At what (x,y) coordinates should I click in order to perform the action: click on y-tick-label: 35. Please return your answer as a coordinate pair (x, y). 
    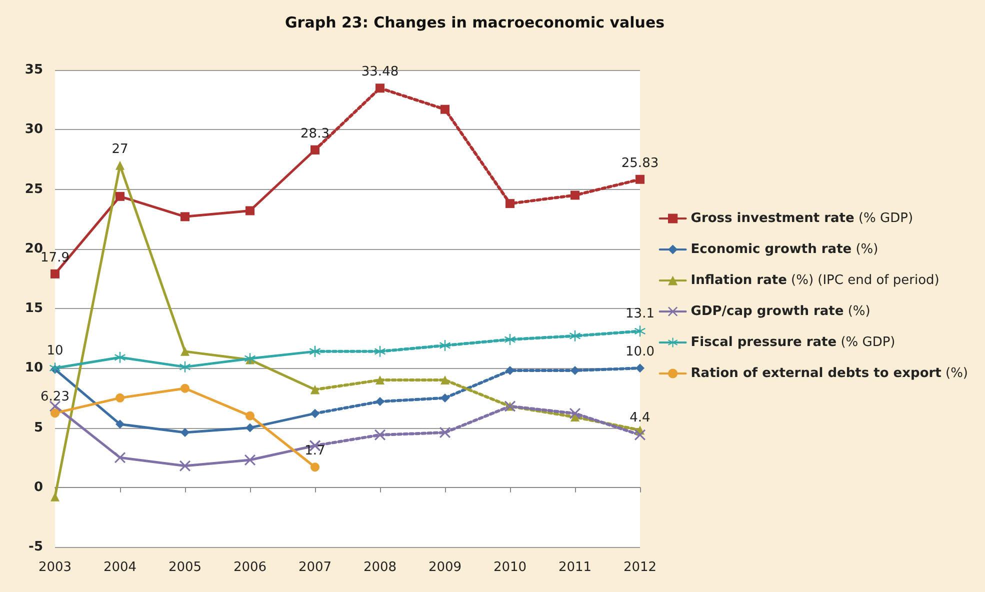
    Looking at the image, I should click on (33, 70).